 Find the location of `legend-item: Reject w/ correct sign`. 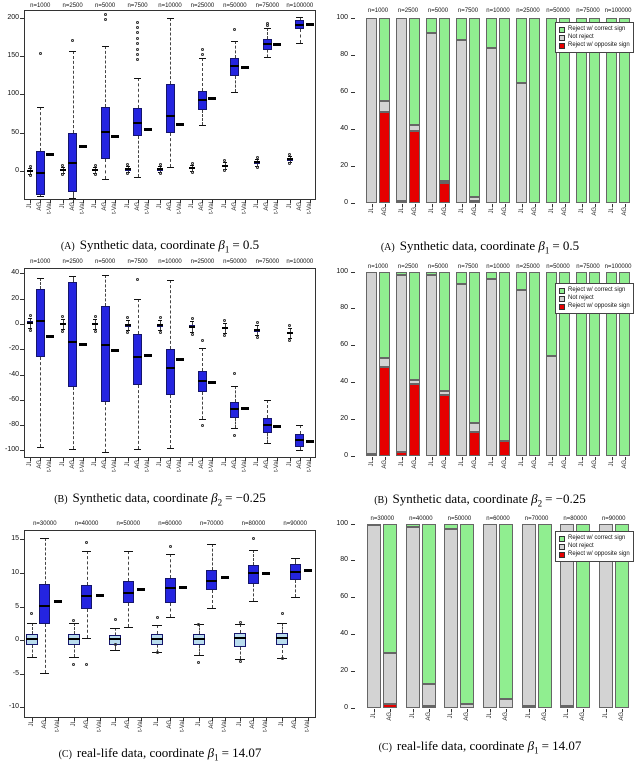

legend-item: Reject w/ correct sign is located at coordinates (594, 538).